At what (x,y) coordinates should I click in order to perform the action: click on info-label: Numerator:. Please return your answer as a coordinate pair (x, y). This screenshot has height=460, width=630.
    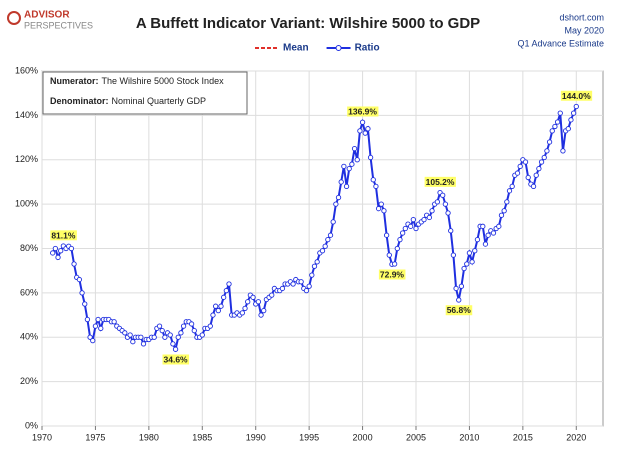
    Looking at the image, I should click on (74, 81).